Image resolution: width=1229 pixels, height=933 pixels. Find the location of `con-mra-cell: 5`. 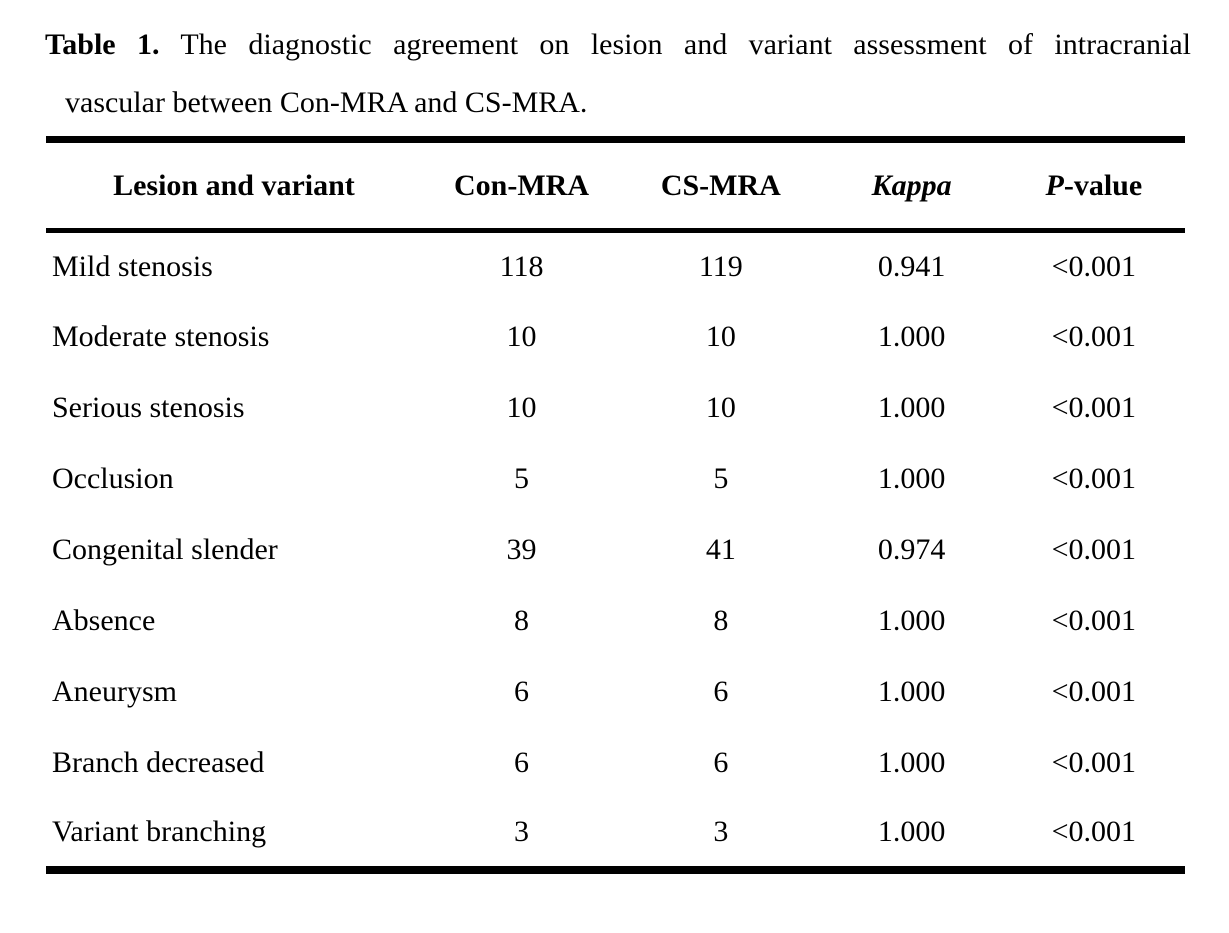

con-mra-cell: 5 is located at coordinates (522, 478).